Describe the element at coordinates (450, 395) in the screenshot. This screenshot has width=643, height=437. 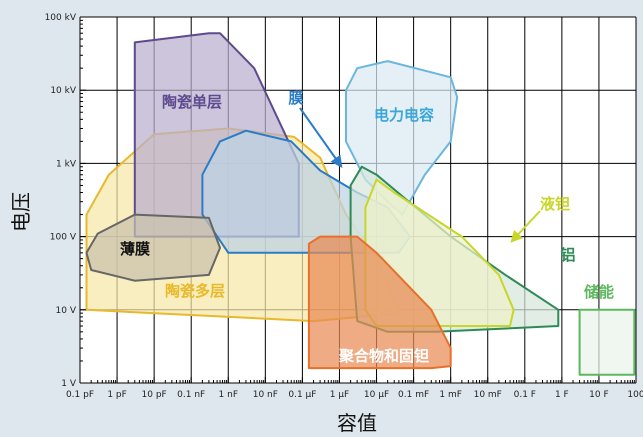
I see `x-tick-label: 1 mF` at that location.